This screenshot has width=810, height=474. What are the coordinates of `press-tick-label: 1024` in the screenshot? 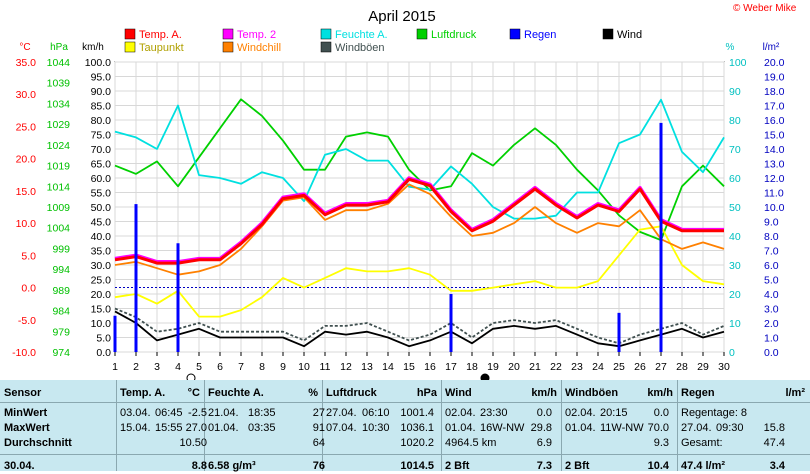 It's located at (59, 146).